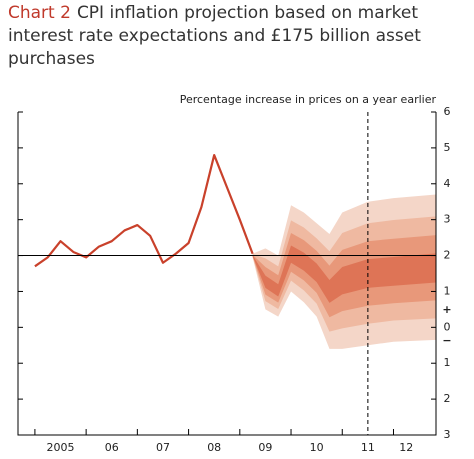 The image size is (474, 459). I want to click on y-tick-label: 0, so click(447, 326).